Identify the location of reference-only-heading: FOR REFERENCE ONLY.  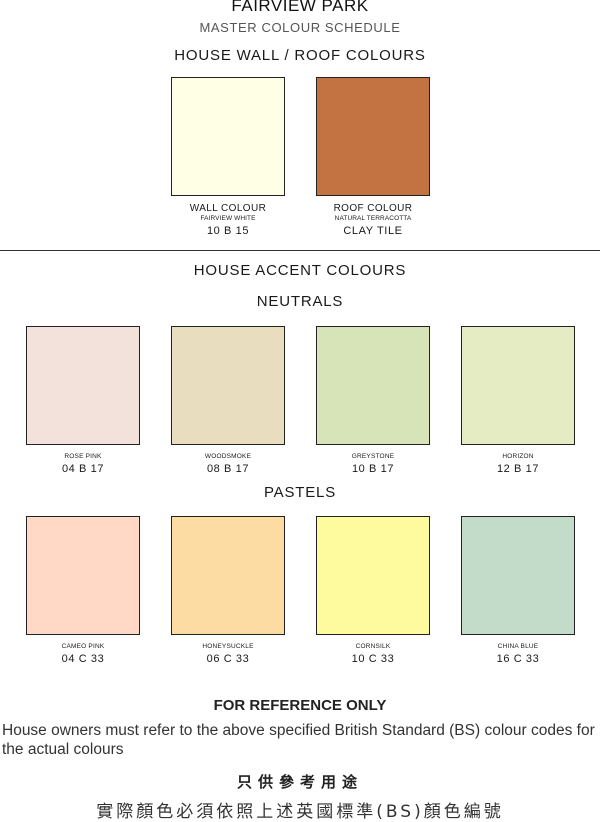
(300, 705).